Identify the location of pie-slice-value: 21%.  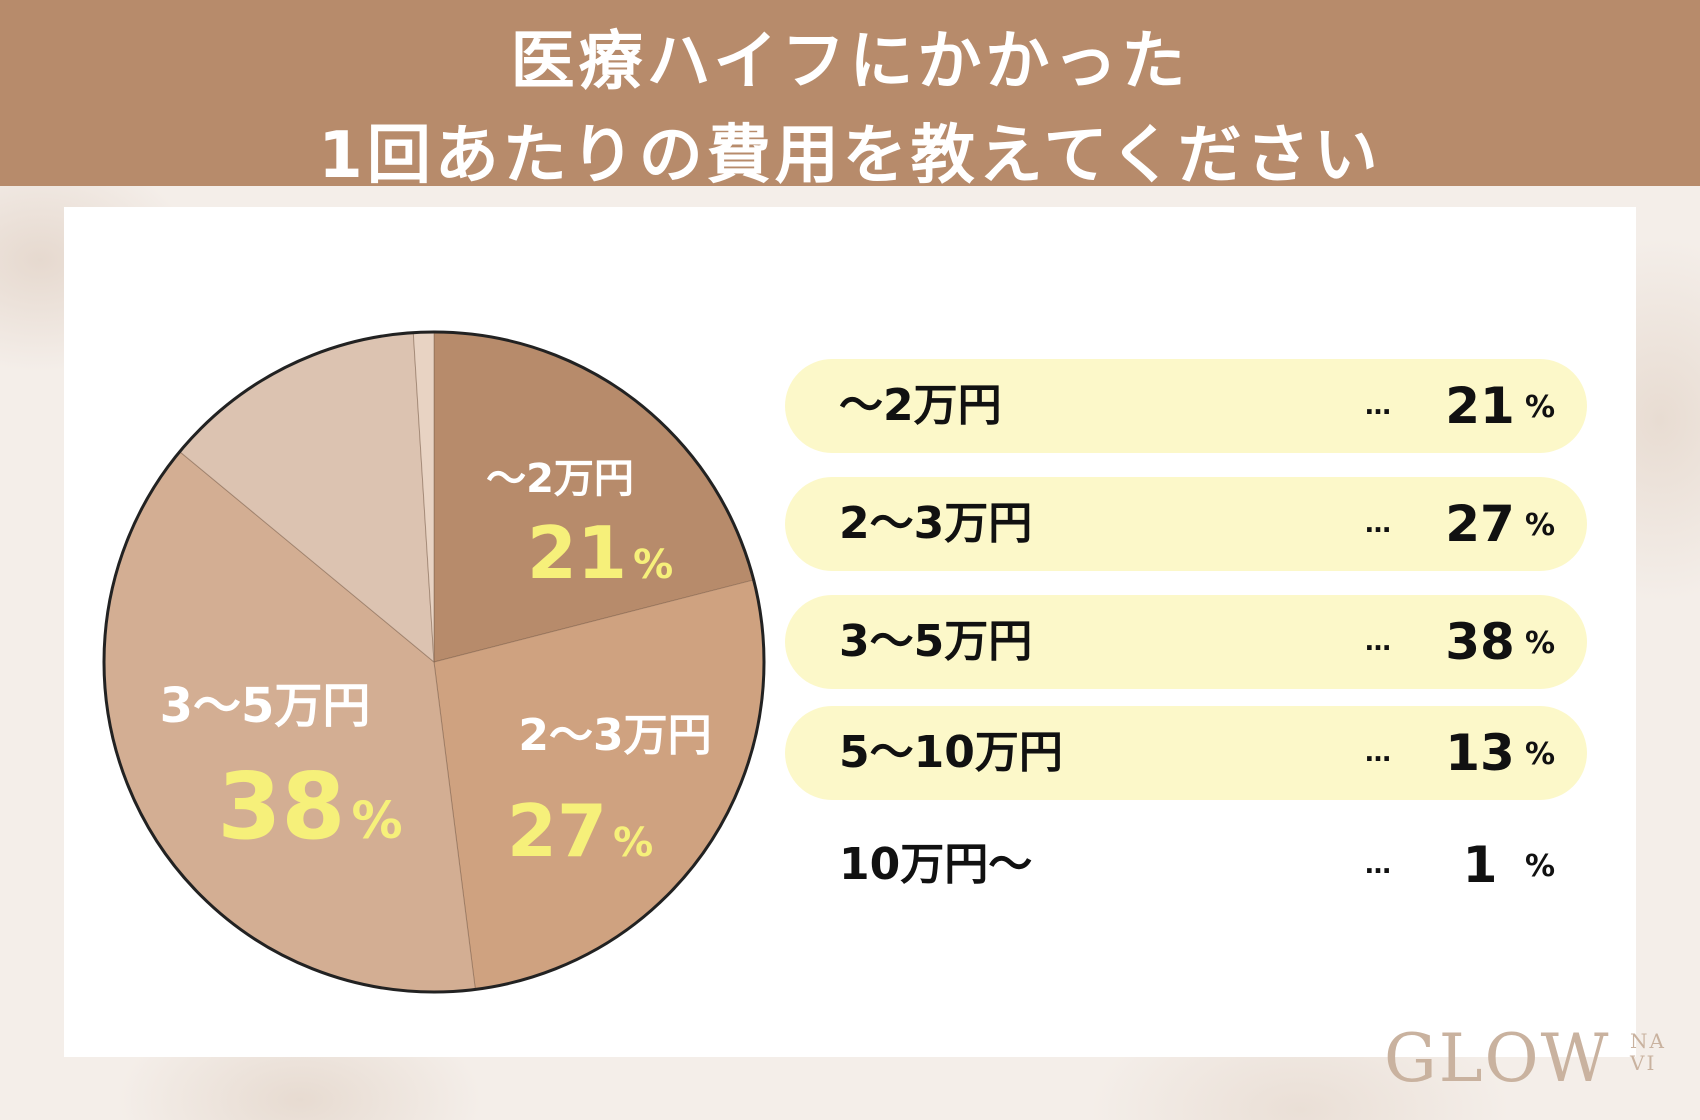
(600, 553).